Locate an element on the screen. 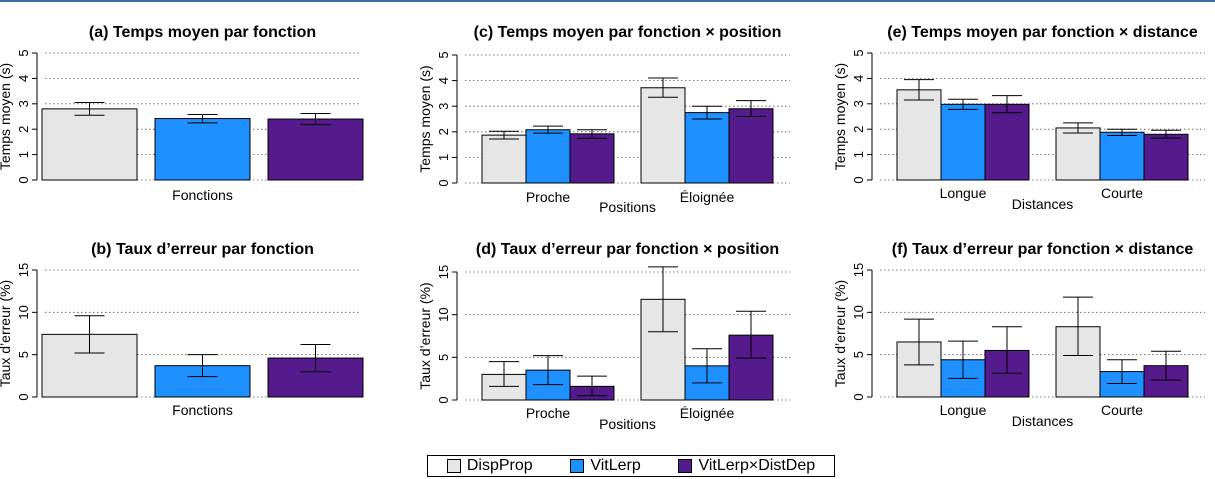 The image size is (1215, 479). chart-c-x-label: Positions is located at coordinates (627, 207).